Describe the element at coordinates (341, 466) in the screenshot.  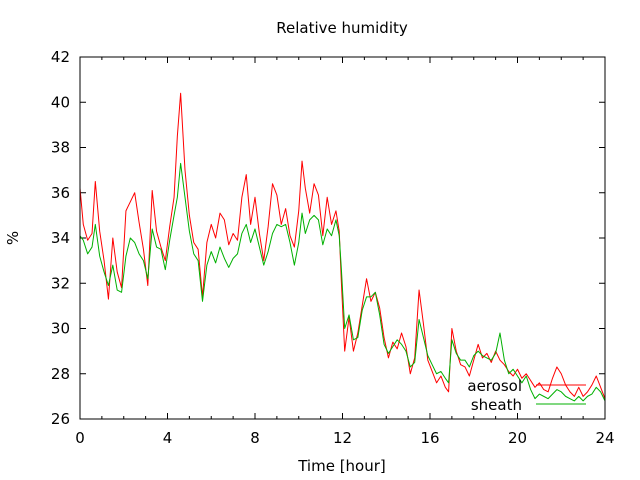
I see `x-axis-label: Time [hour]` at that location.